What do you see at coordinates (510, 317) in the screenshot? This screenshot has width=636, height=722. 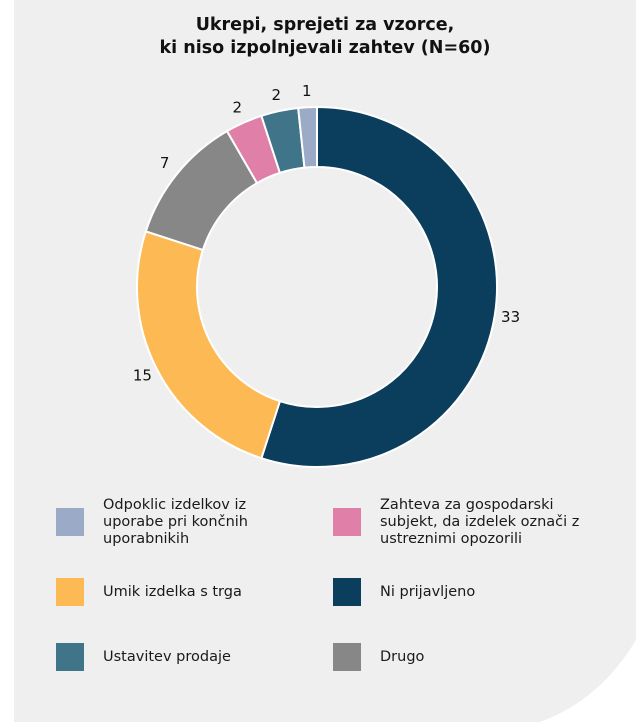 I see `data-label: 33` at bounding box center [510, 317].